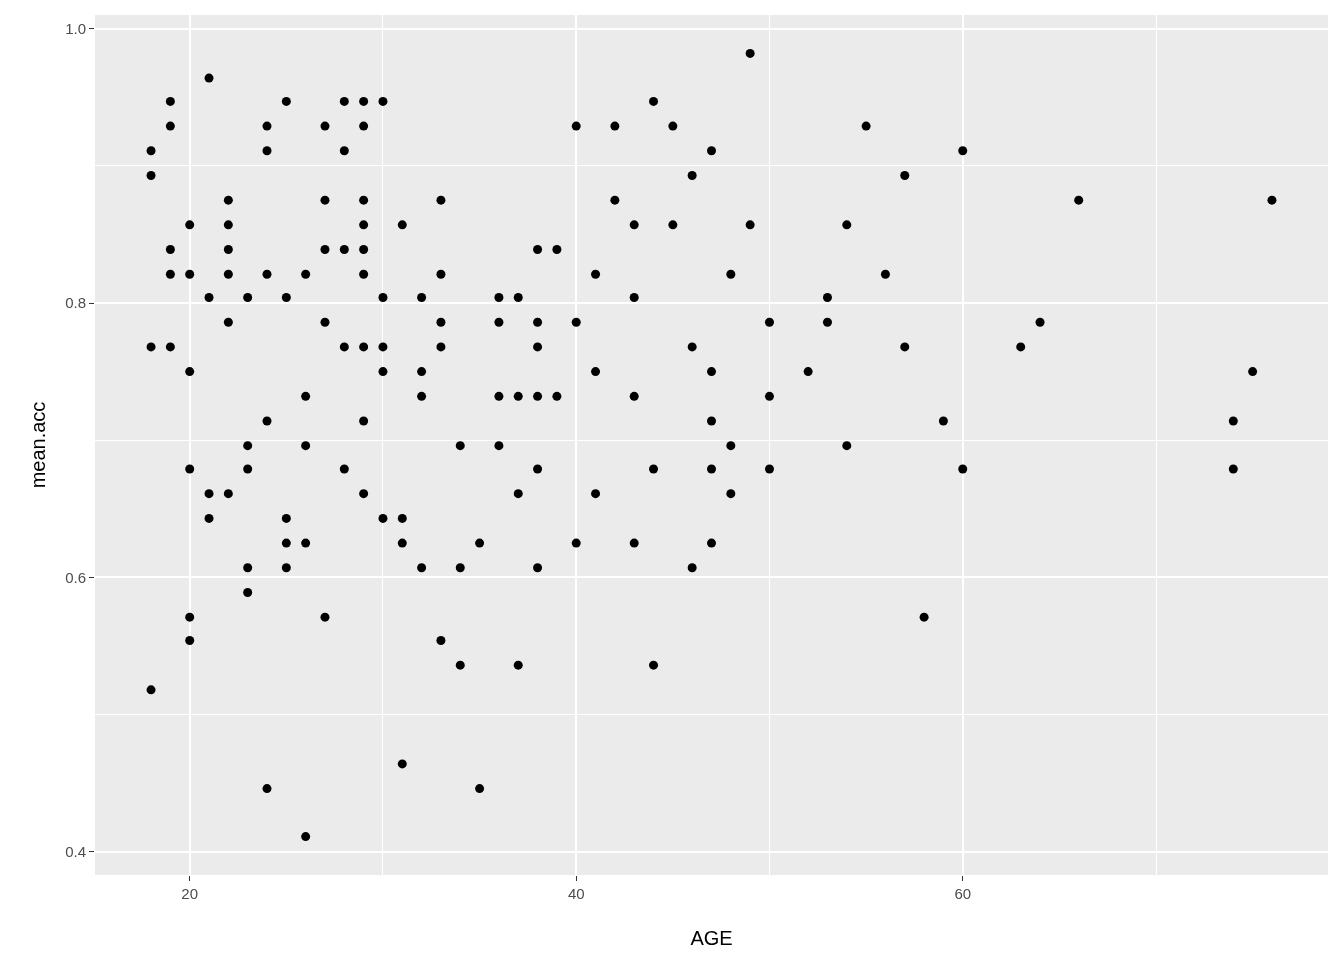 The image size is (1344, 960). Describe the element at coordinates (190, 893) in the screenshot. I see `x-tick-label: 20` at that location.